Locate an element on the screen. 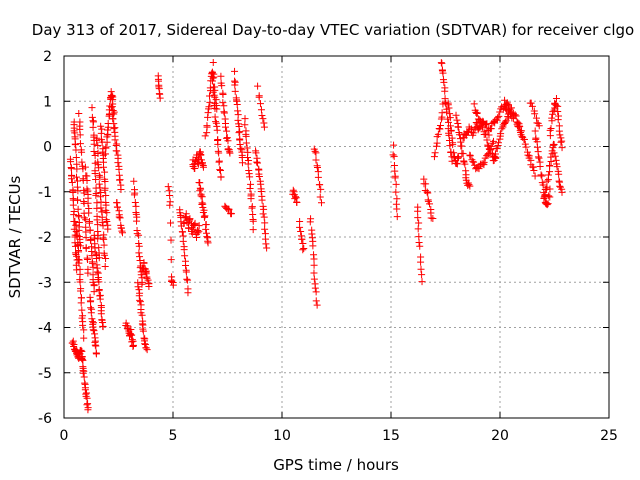 This screenshot has height=480, width=640. y-tick-label: -6 is located at coordinates (45, 419).